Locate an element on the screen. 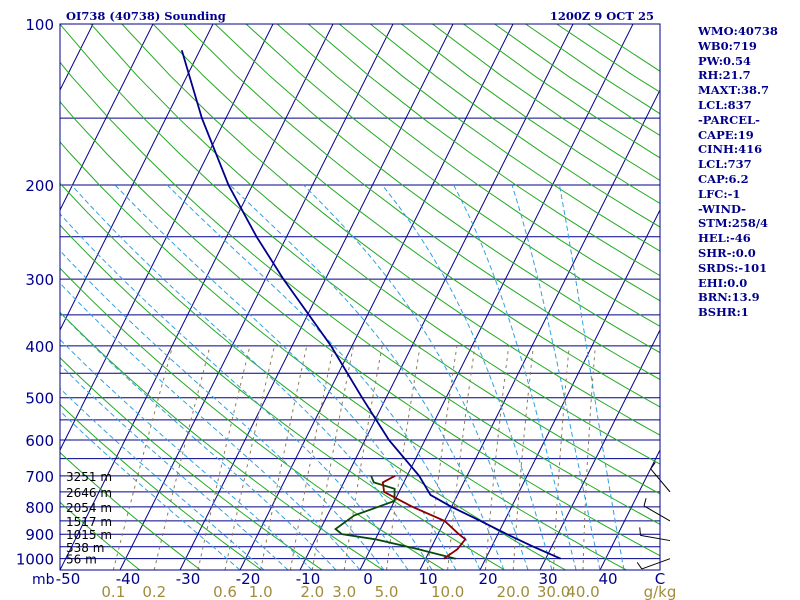 The height and width of the screenshot is (600, 800). temperature-tick-label: 10 is located at coordinates (427, 579).